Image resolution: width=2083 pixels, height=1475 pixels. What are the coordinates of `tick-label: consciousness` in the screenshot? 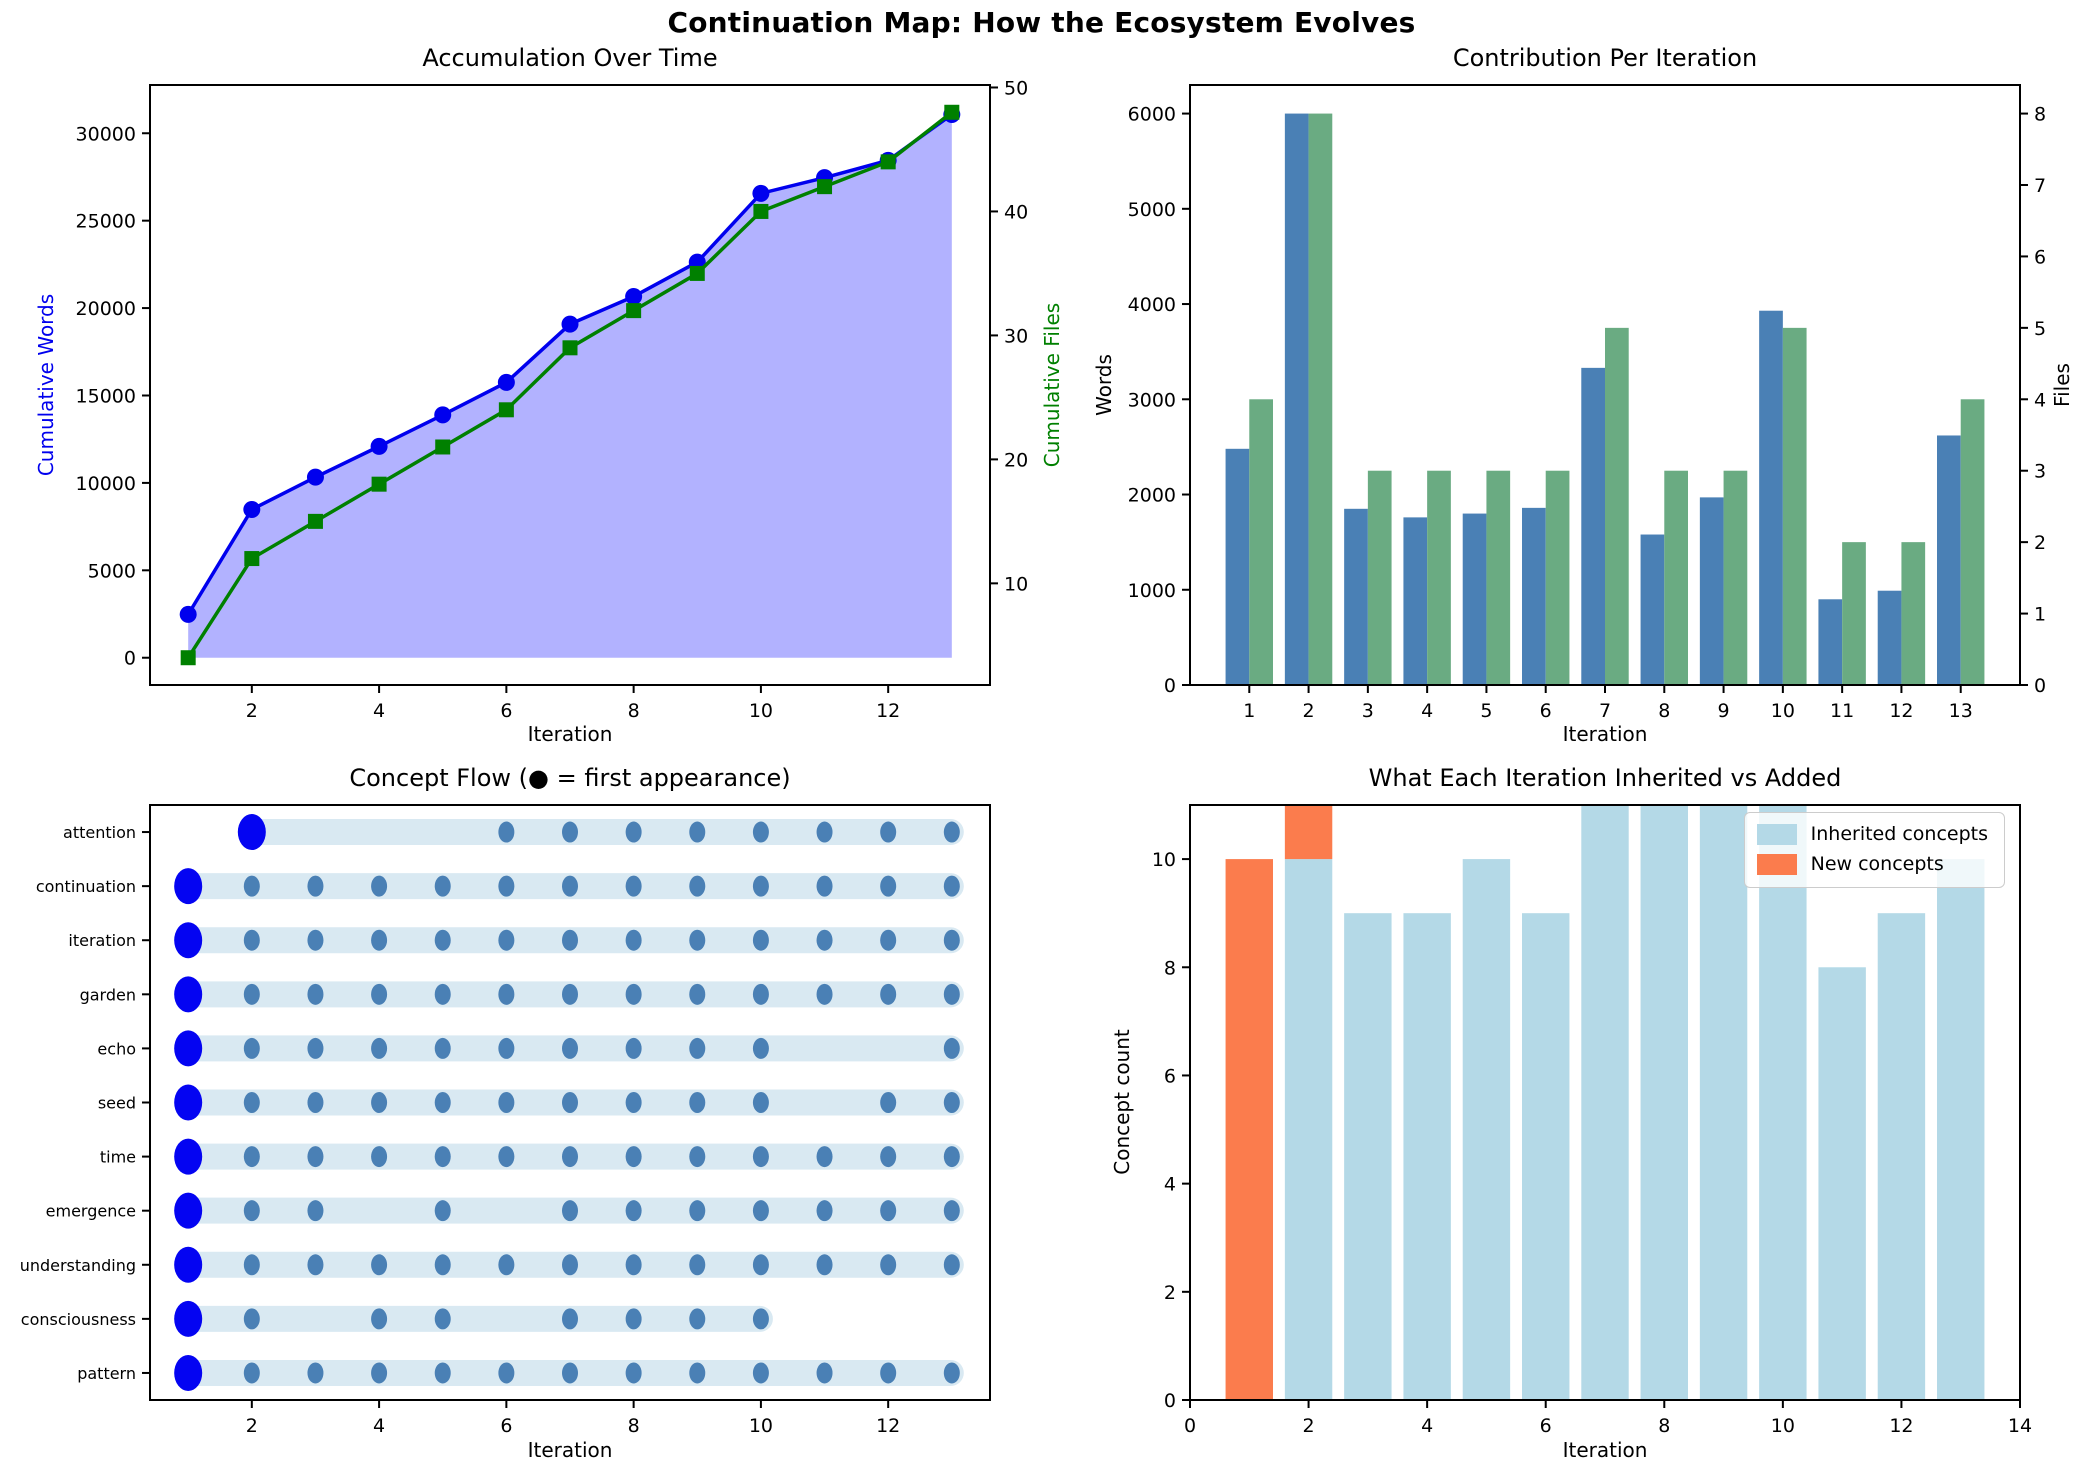 It's located at (78, 1319).